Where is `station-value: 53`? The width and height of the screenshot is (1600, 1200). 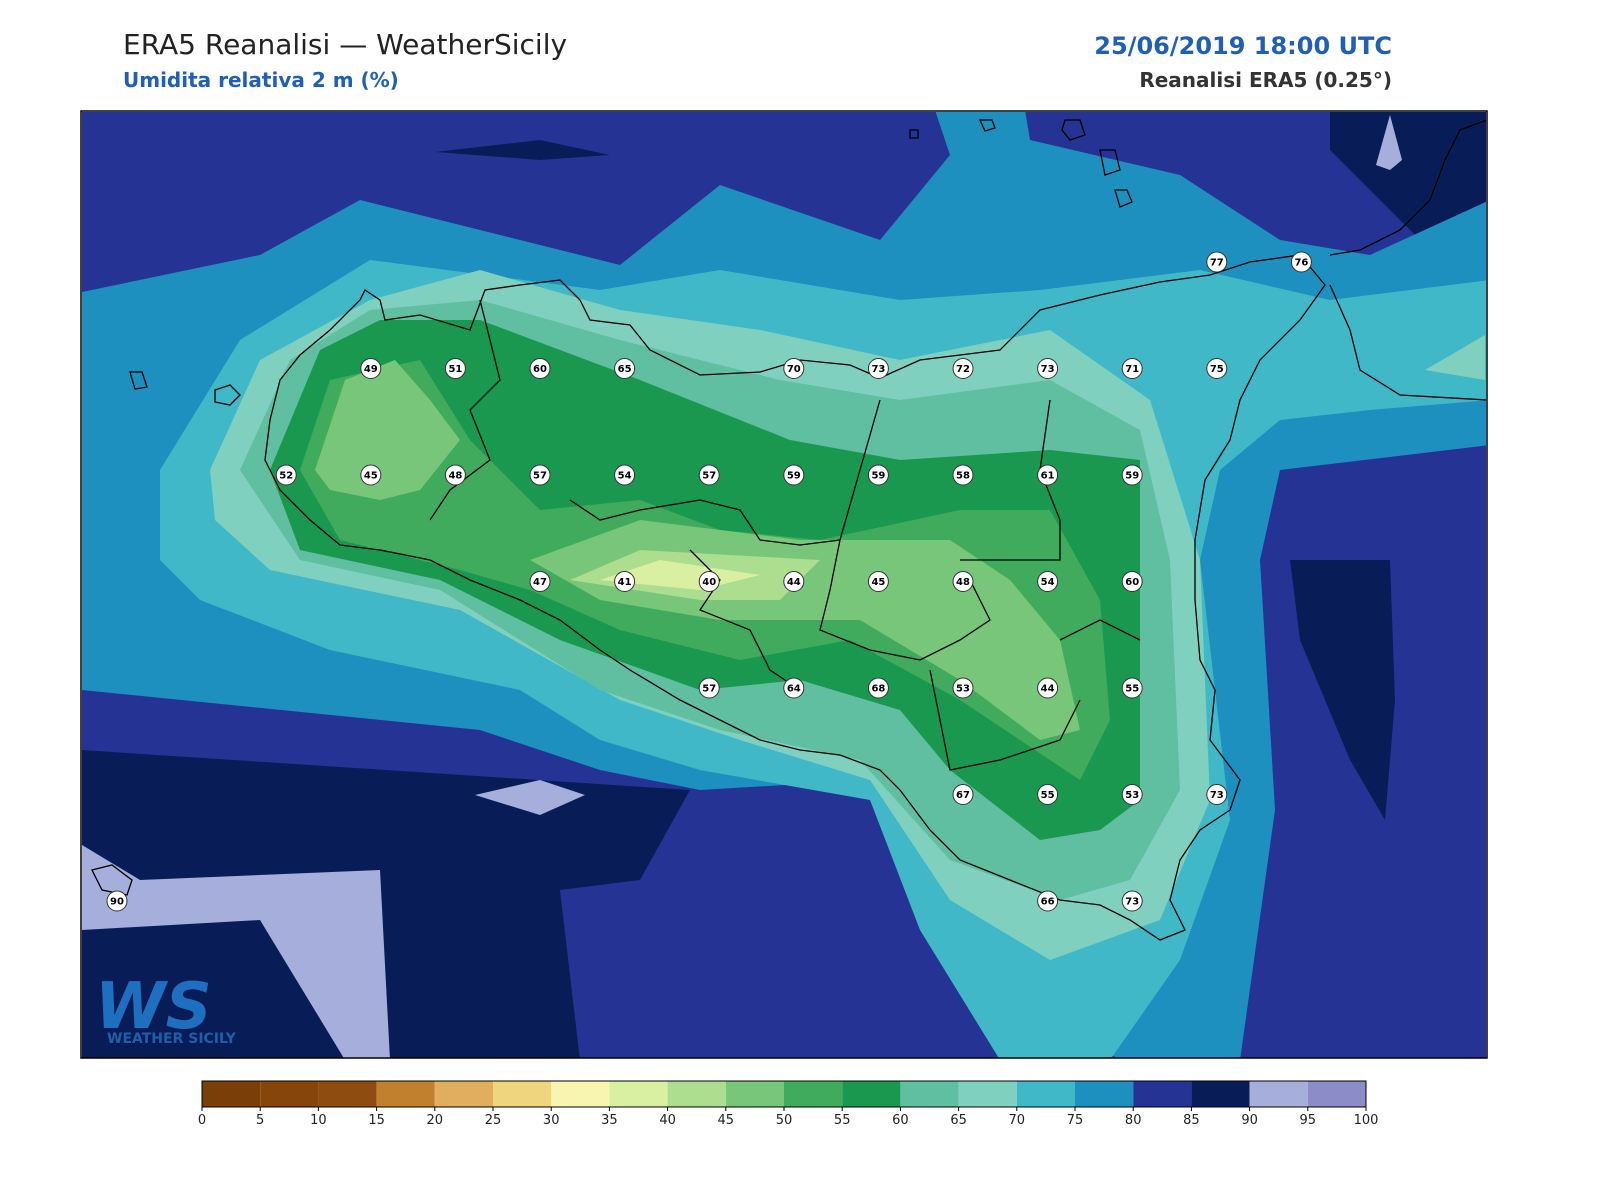
station-value: 53 is located at coordinates (1132, 795).